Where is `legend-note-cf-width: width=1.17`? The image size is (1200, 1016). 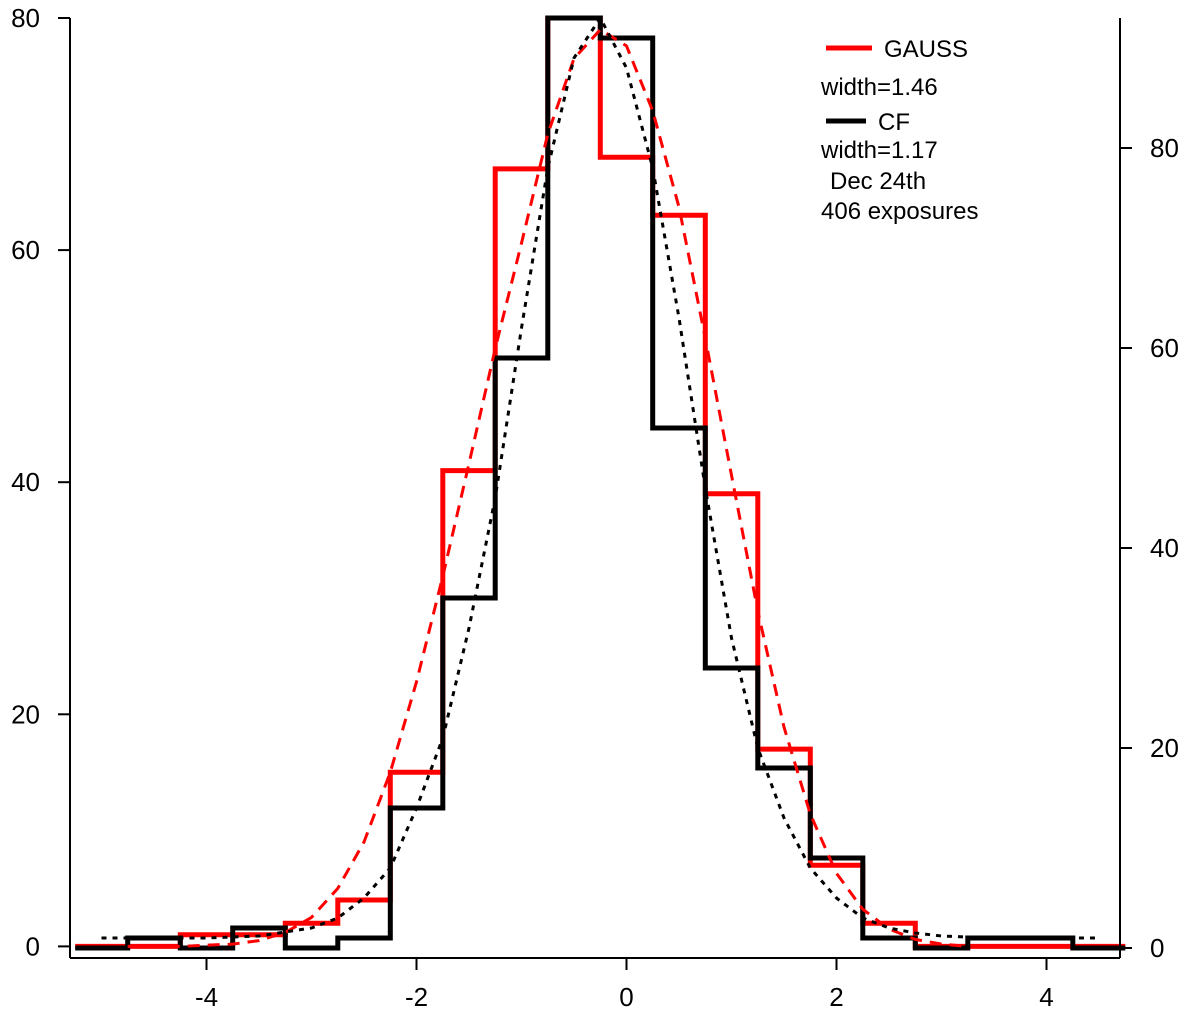
legend-note-cf-width: width=1.17 is located at coordinates (879, 150).